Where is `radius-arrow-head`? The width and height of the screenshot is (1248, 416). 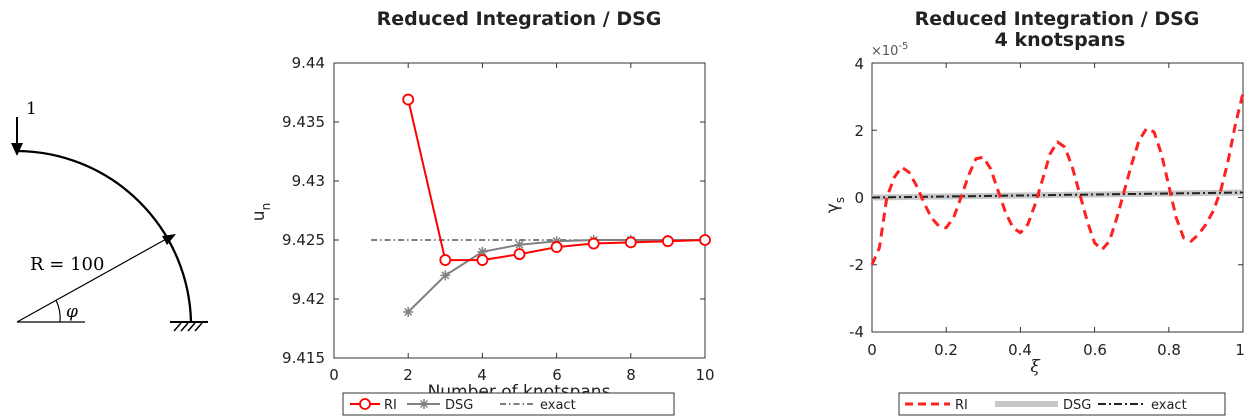 radius-arrow-head is located at coordinates (169, 239).